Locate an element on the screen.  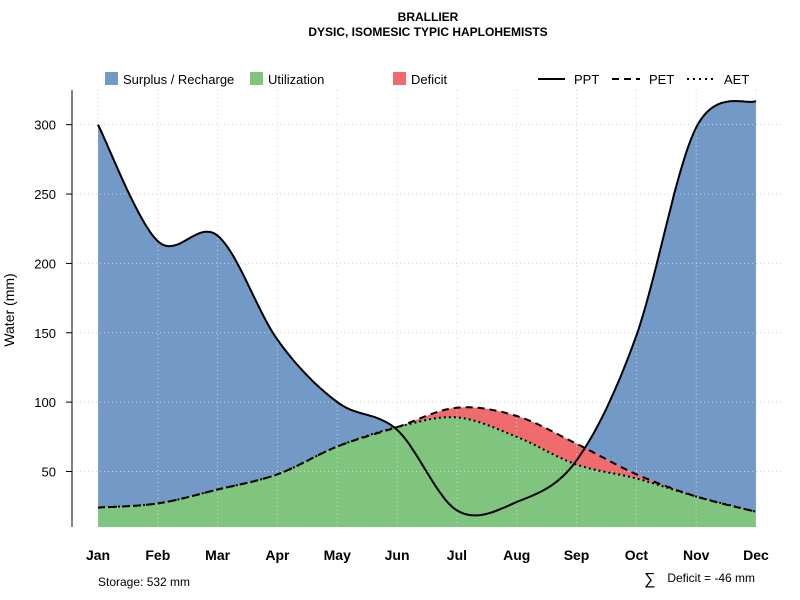
x-tick-label-mar: Mar is located at coordinates (217, 555).